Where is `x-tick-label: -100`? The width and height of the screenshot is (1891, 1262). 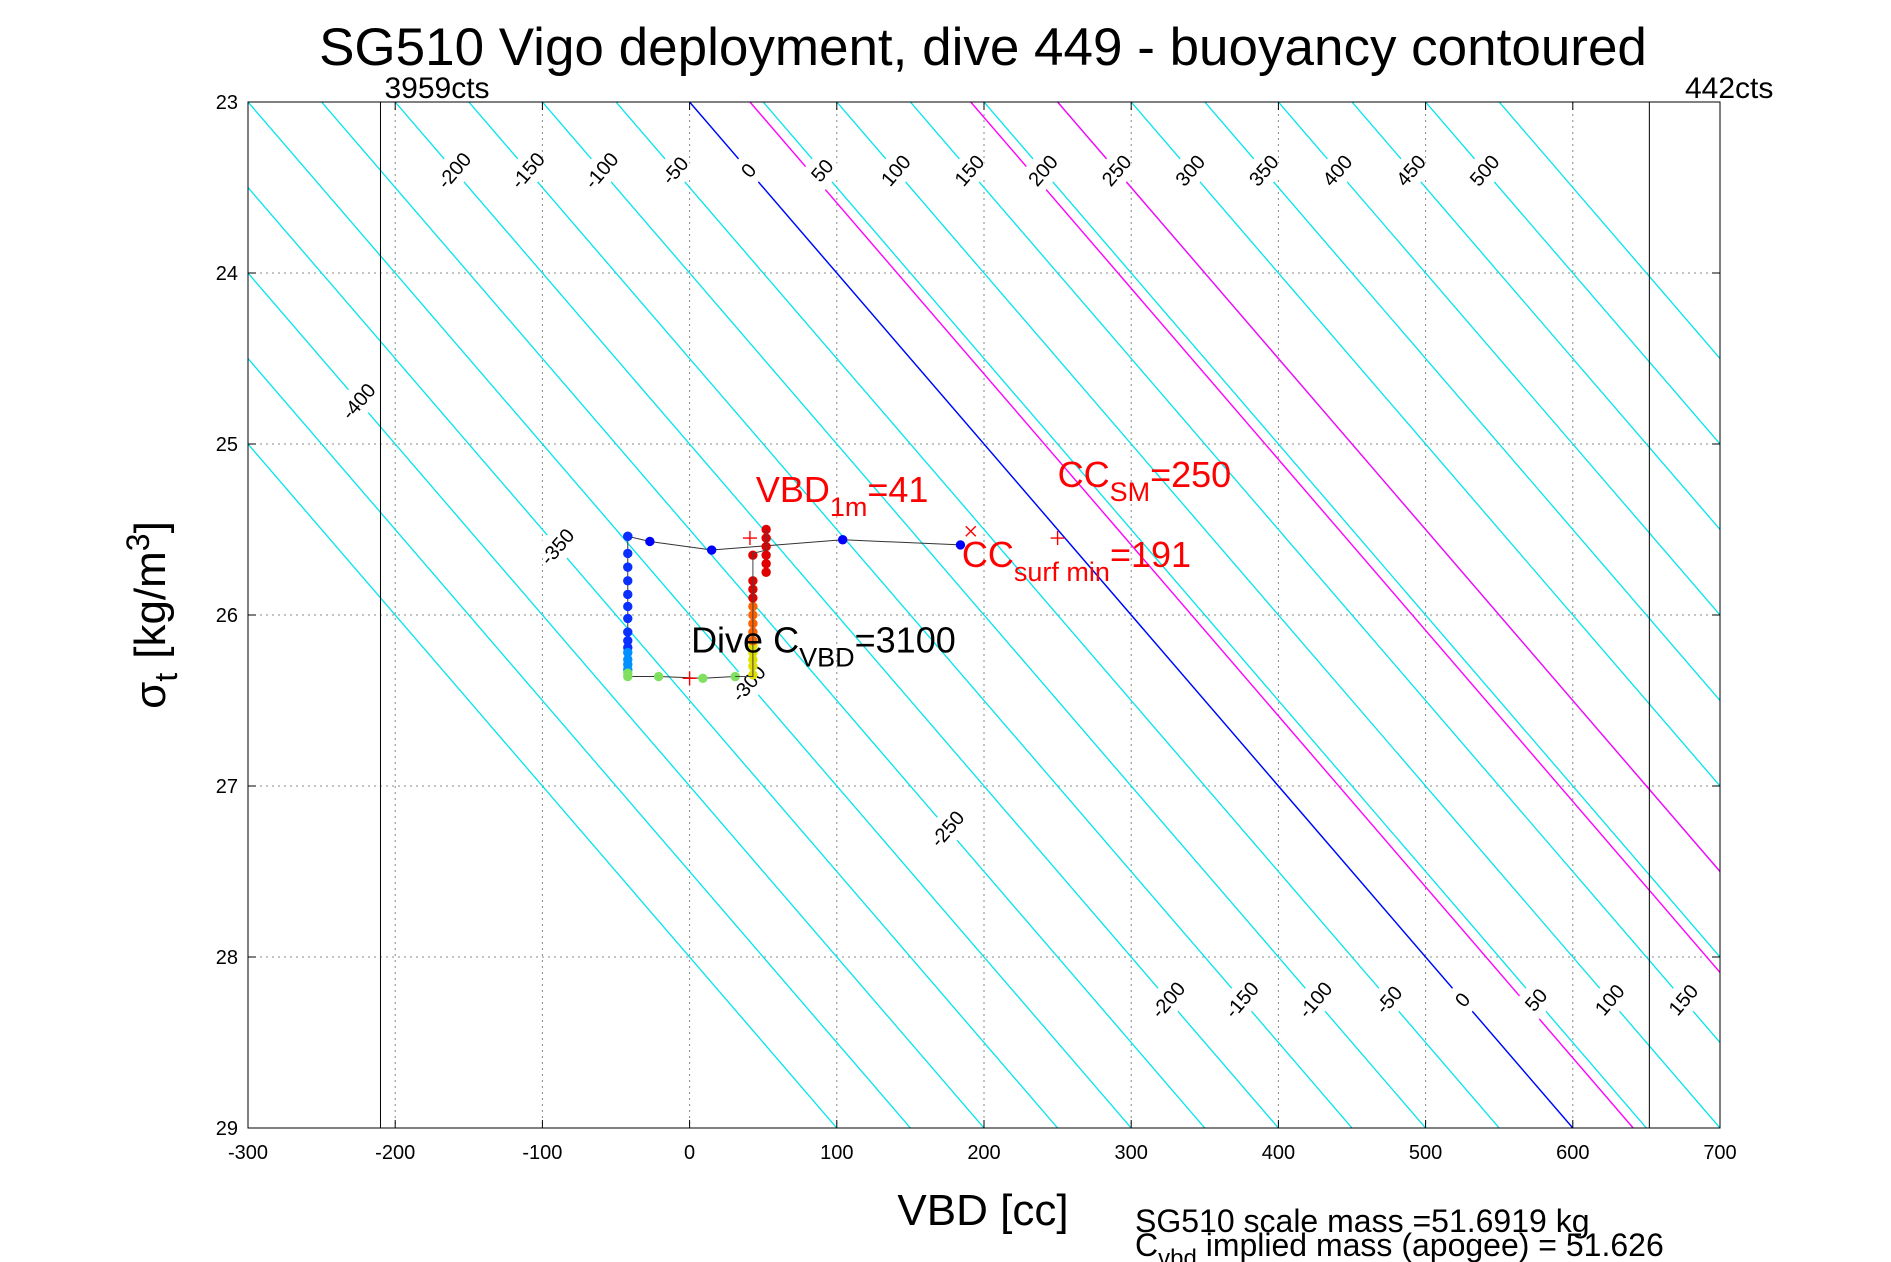 x-tick-label: -100 is located at coordinates (542, 1153).